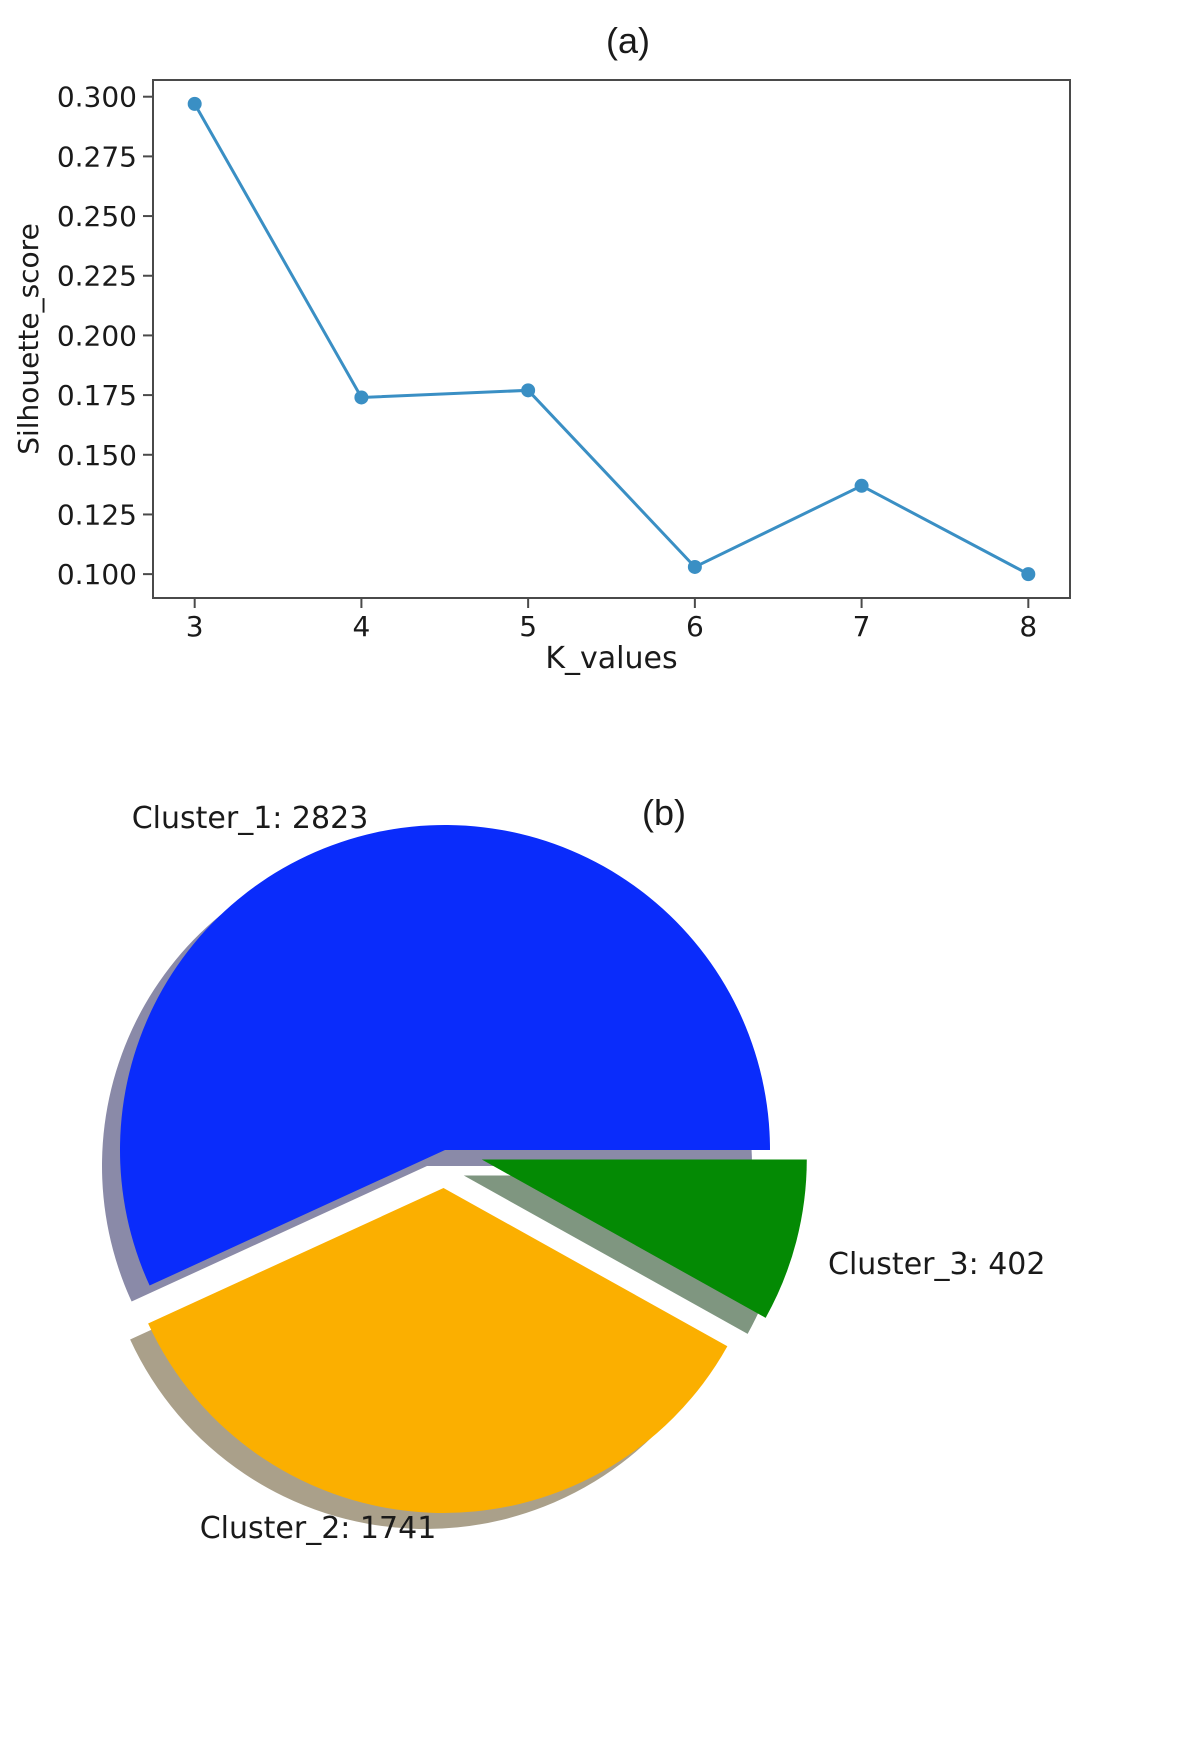 This screenshot has height=1738, width=1198. Describe the element at coordinates (628, 40) in the screenshot. I see `panel-a-label: (a)` at that location.